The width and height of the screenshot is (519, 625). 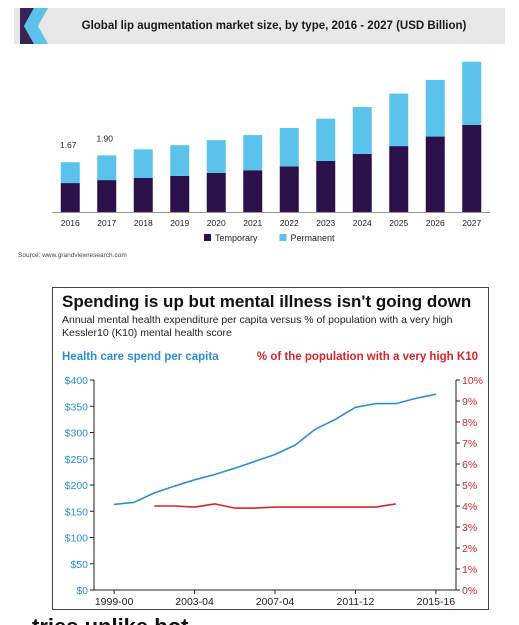 I want to click on clipped-caption-area: tries unlike bot, so click(x=259, y=616).